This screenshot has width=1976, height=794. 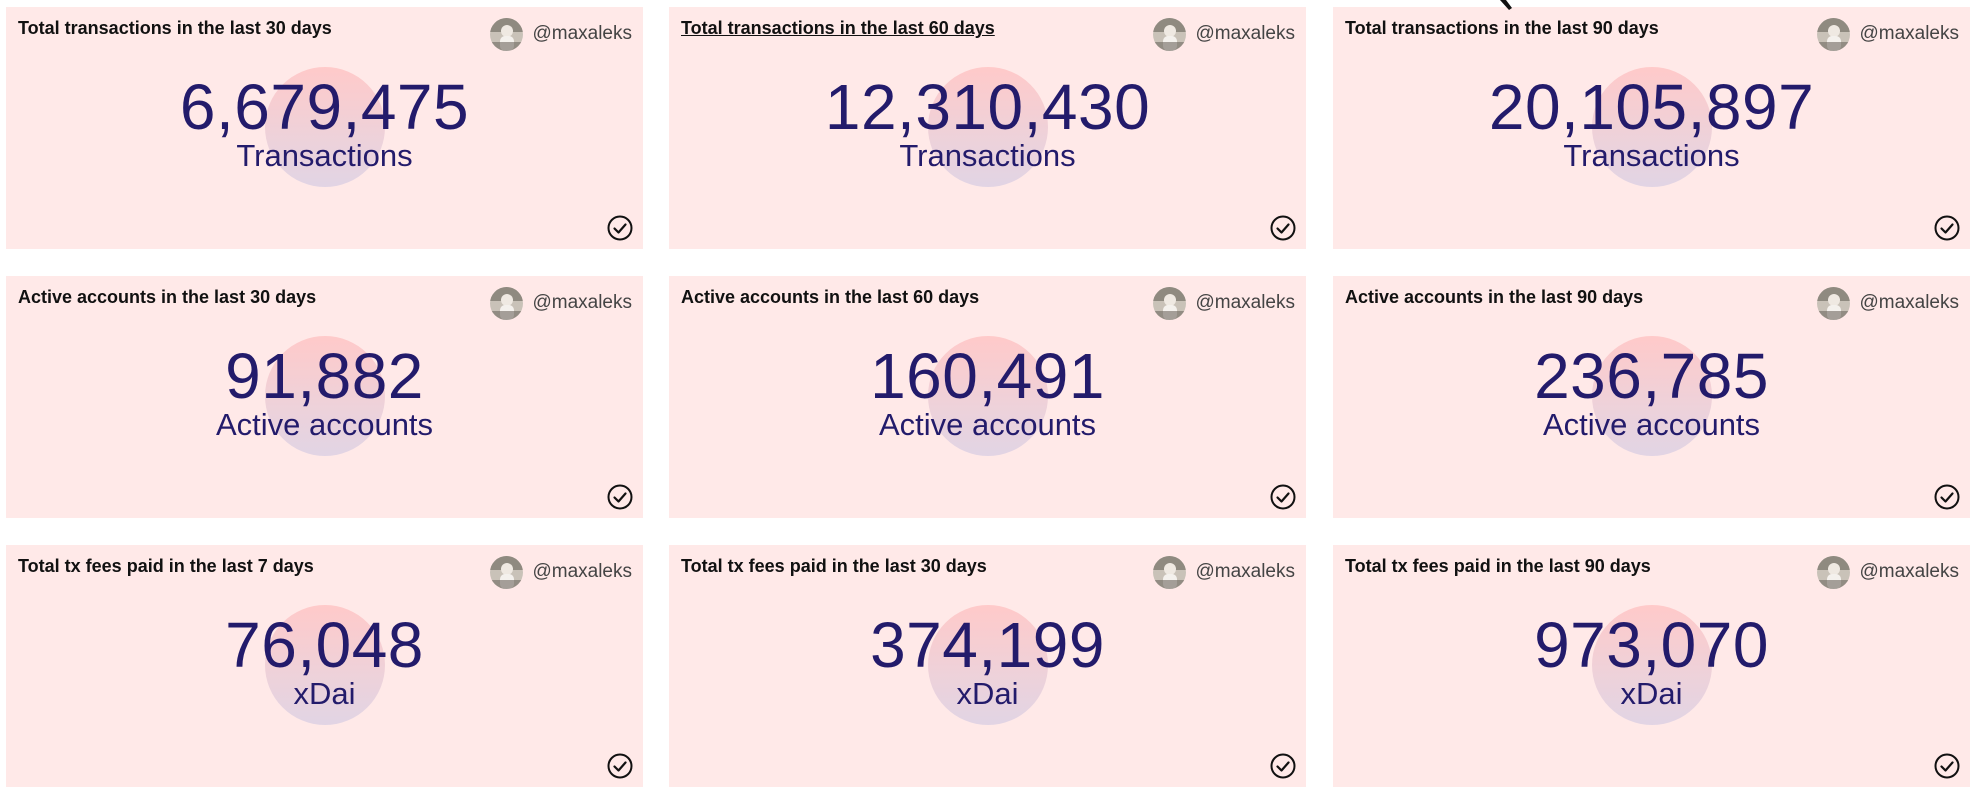 I want to click on card-title: Total transactions in the last 30 days, so click(x=175, y=28).